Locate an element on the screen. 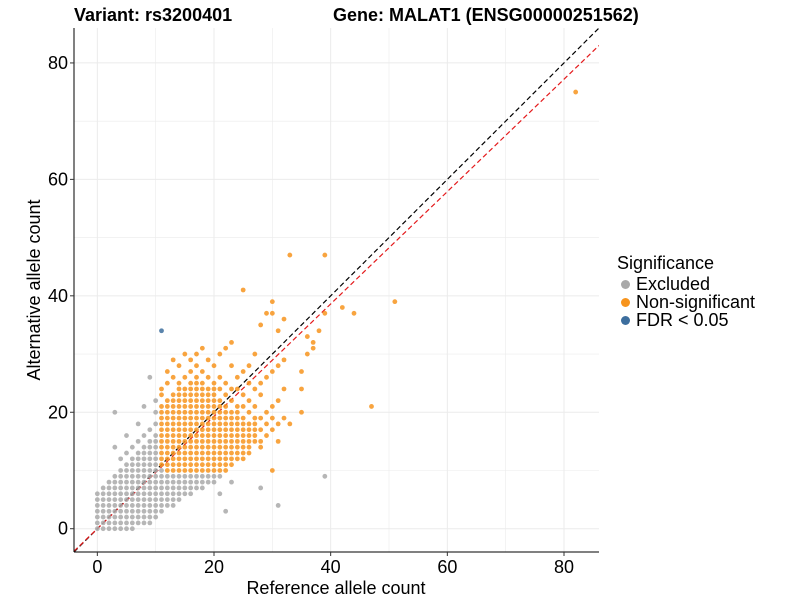 Image resolution: width=800 pixels, height=600 pixels. y-tick-label: 80 is located at coordinates (58, 63).